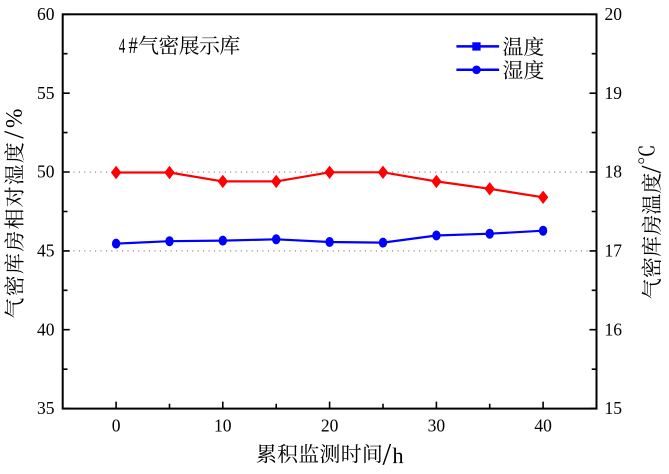  What do you see at coordinates (46, 14) in the screenshot?
I see `svg-text: 60` at bounding box center [46, 14].